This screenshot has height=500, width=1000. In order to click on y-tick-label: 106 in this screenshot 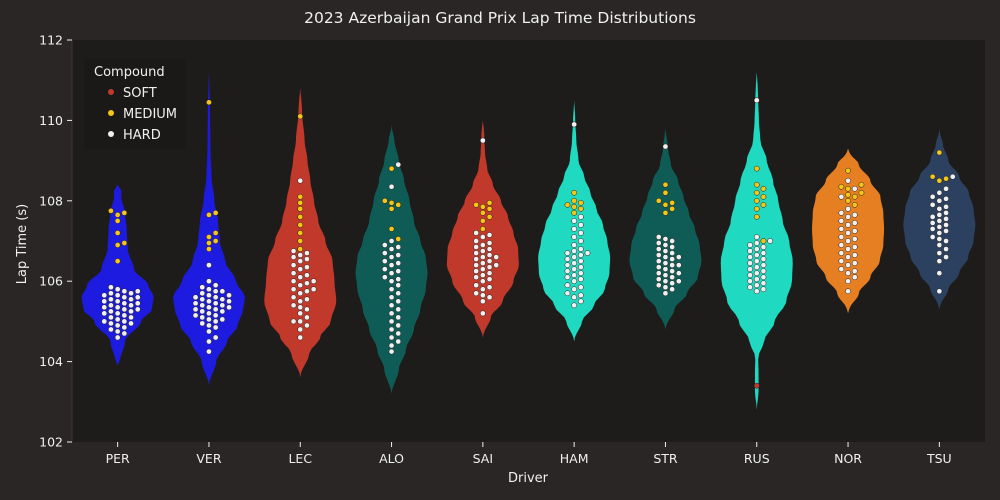, I will do `click(51, 281)`.